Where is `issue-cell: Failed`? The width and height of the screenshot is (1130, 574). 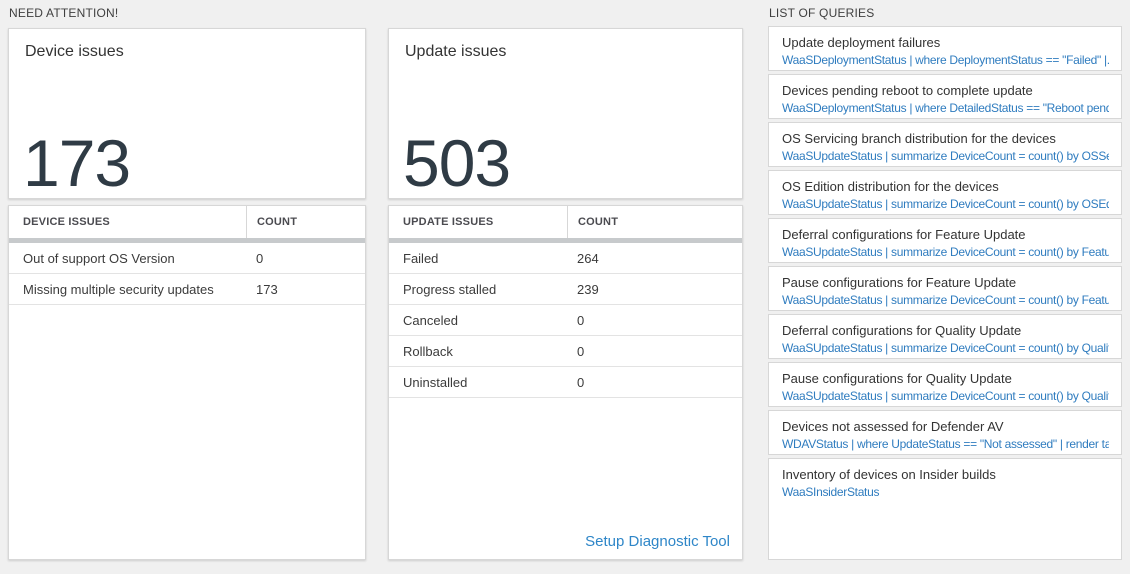 issue-cell: Failed is located at coordinates (421, 258).